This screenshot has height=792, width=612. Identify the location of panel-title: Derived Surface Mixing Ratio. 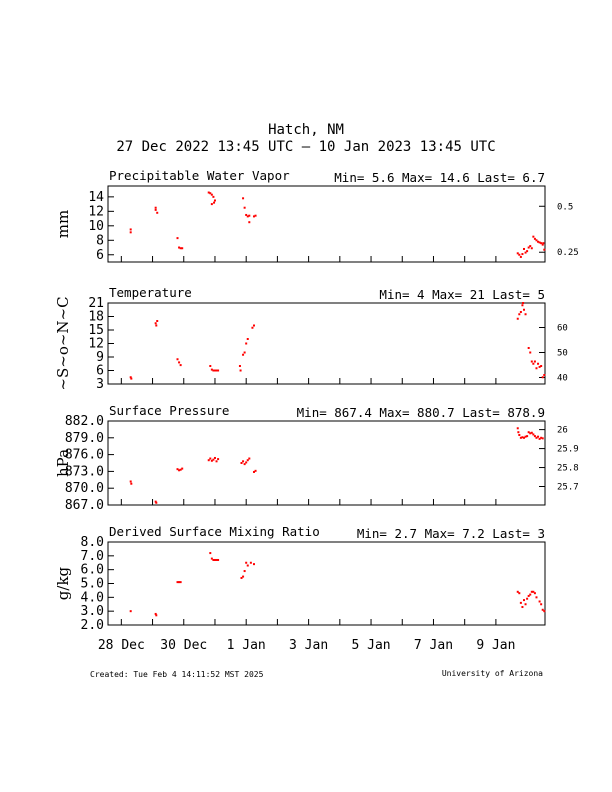
(214, 531).